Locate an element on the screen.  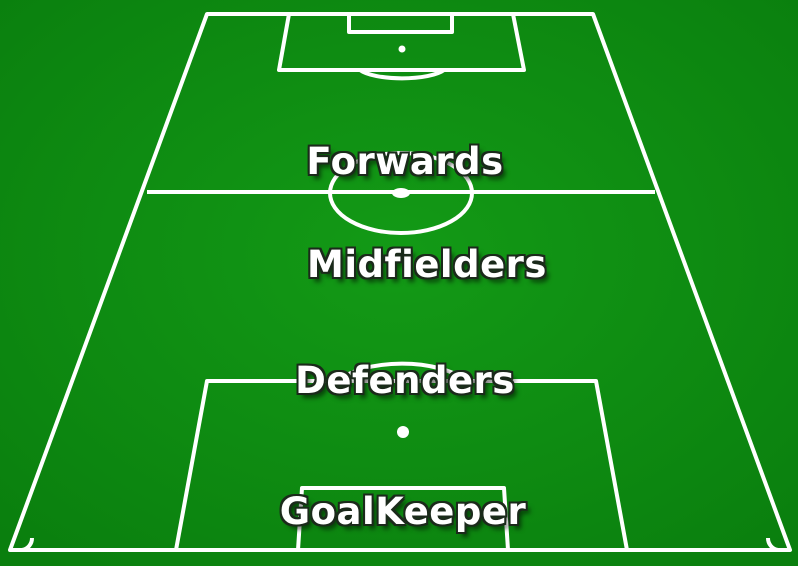
centre-circle is located at coordinates (401, 193).